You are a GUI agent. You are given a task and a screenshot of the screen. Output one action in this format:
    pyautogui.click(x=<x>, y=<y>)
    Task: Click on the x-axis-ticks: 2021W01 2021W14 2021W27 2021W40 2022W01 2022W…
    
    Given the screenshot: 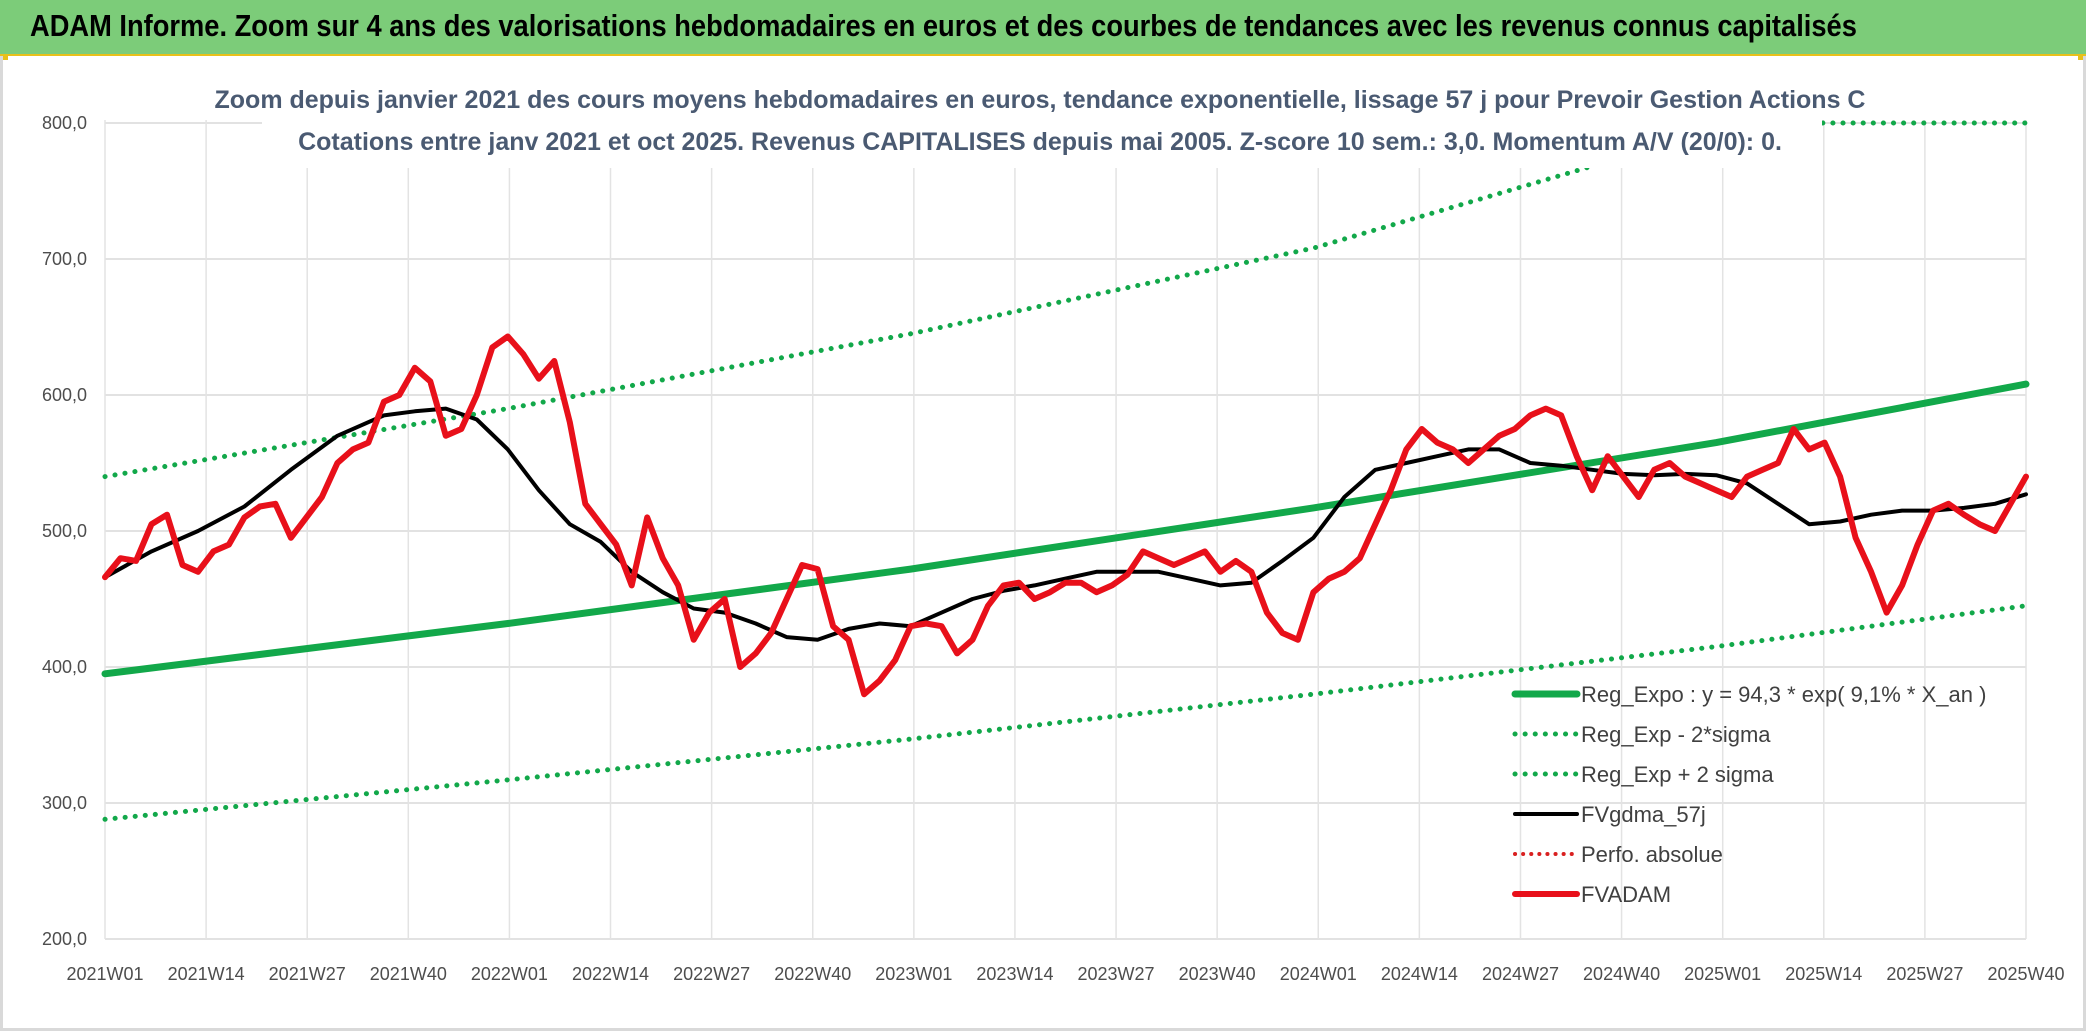 What is the action you would take?
    pyautogui.click(x=1065, y=974)
    